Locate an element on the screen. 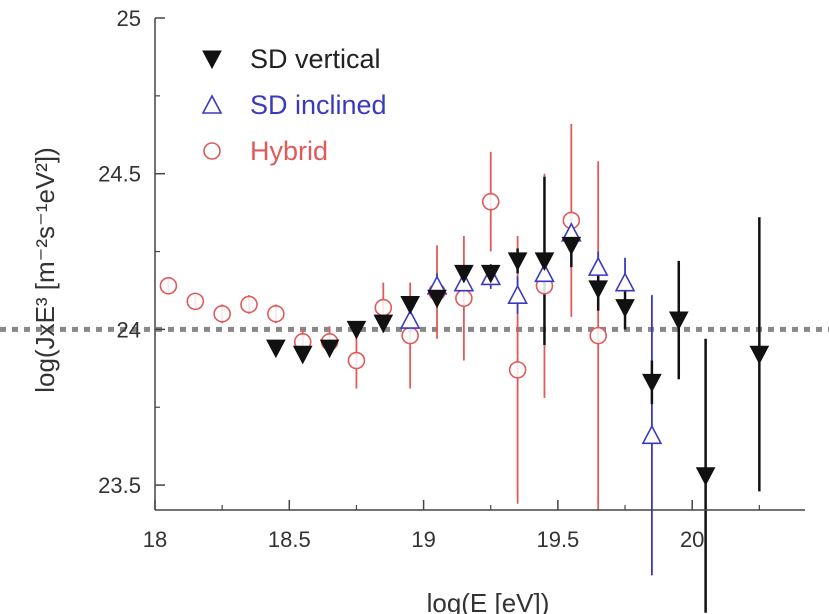 The width and height of the screenshot is (829, 614). y-tick-label: 23.5 is located at coordinates (119, 485).